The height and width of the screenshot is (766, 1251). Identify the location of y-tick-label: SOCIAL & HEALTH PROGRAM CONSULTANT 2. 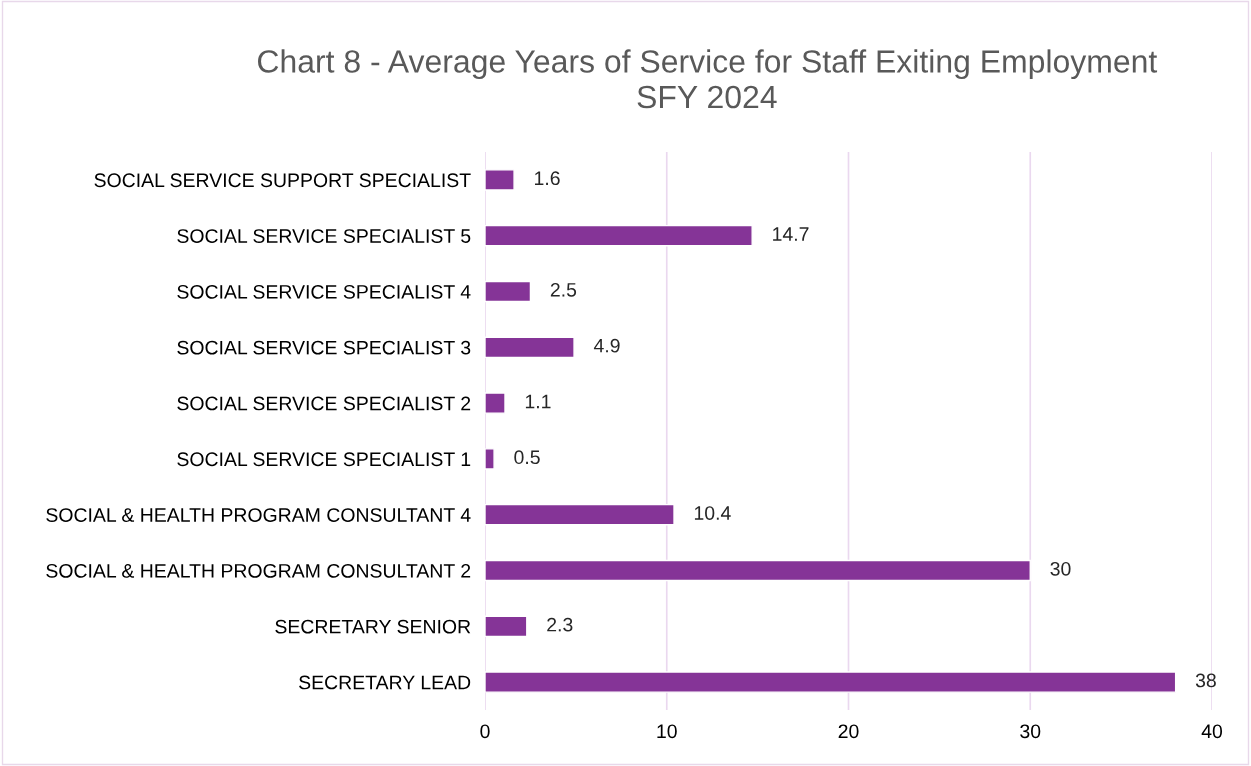
(258, 570).